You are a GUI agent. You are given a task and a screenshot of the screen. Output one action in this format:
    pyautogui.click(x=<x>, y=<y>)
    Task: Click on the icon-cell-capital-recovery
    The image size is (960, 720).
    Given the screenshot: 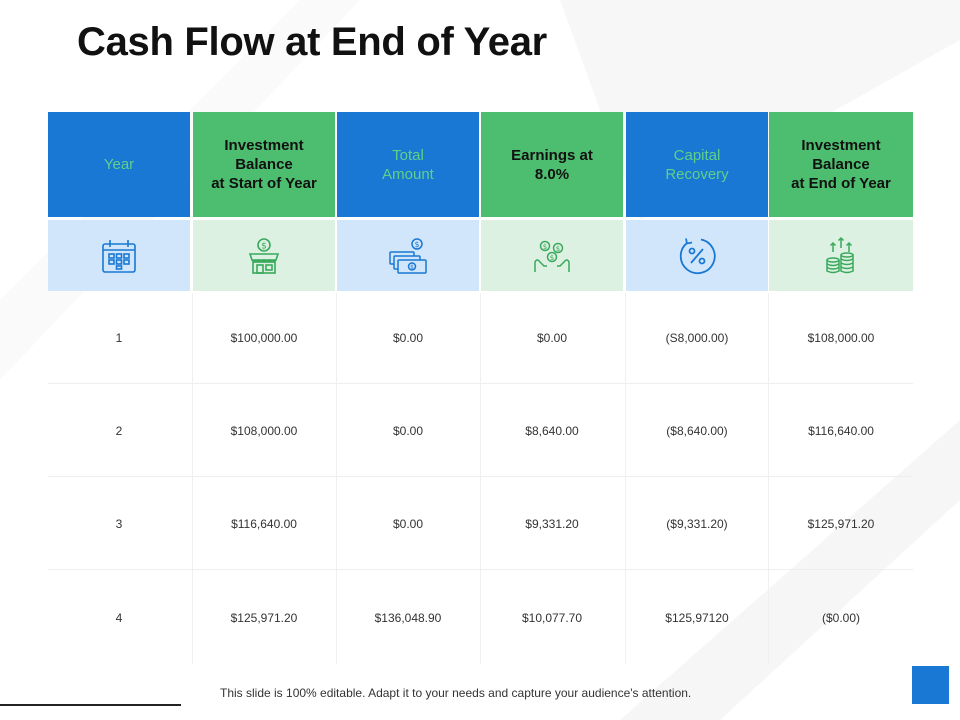 What is the action you would take?
    pyautogui.click(x=697, y=255)
    